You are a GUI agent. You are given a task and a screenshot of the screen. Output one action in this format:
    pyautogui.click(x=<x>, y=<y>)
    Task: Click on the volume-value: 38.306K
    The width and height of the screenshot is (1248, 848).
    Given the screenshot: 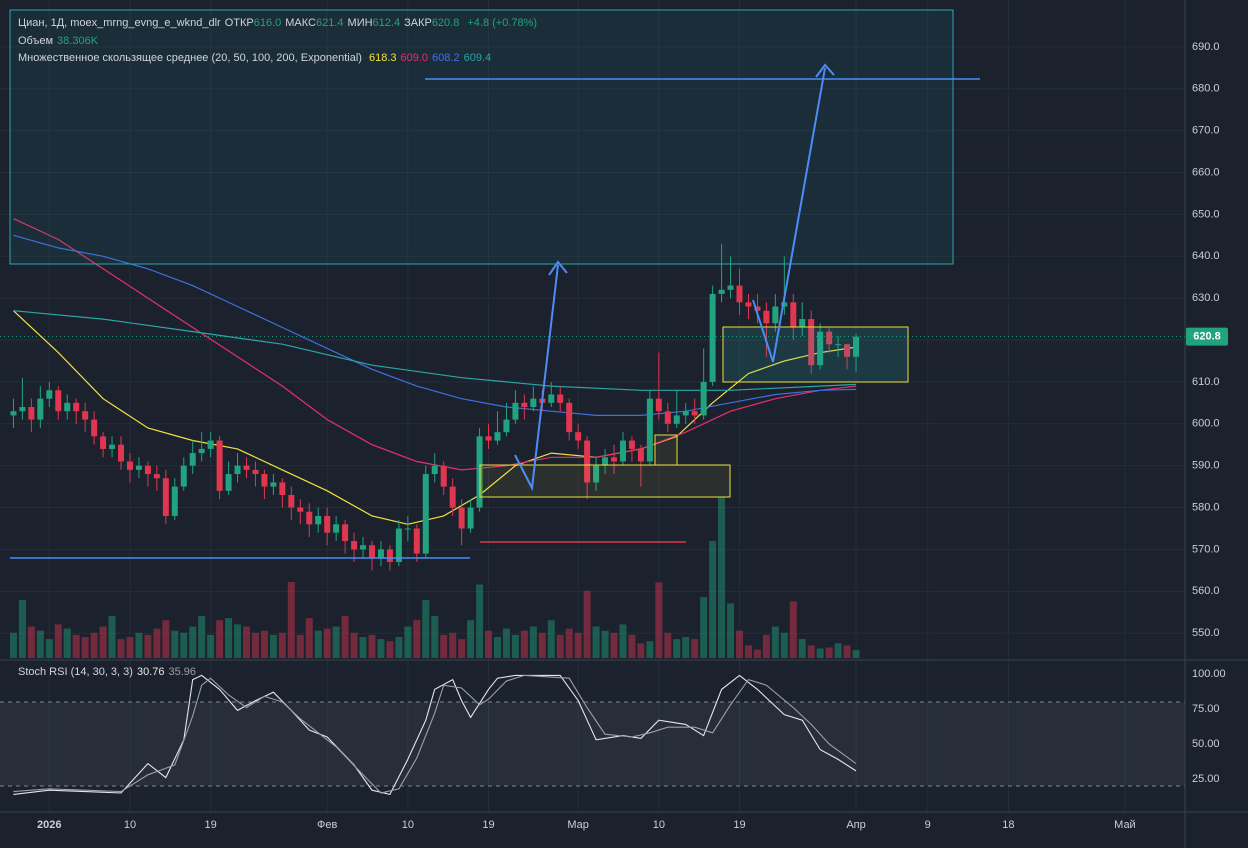 What is the action you would take?
    pyautogui.click(x=78, y=40)
    